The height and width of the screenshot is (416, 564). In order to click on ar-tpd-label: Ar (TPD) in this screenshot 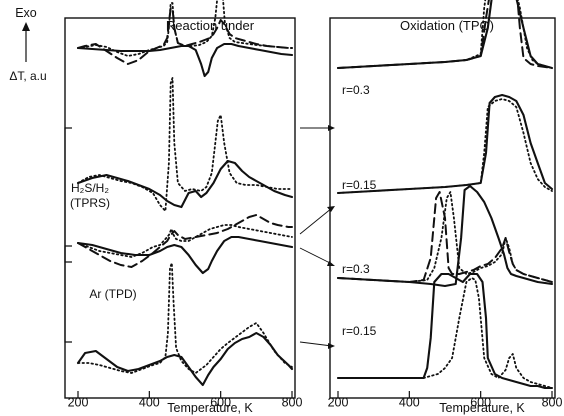, I will do `click(112, 294)`.